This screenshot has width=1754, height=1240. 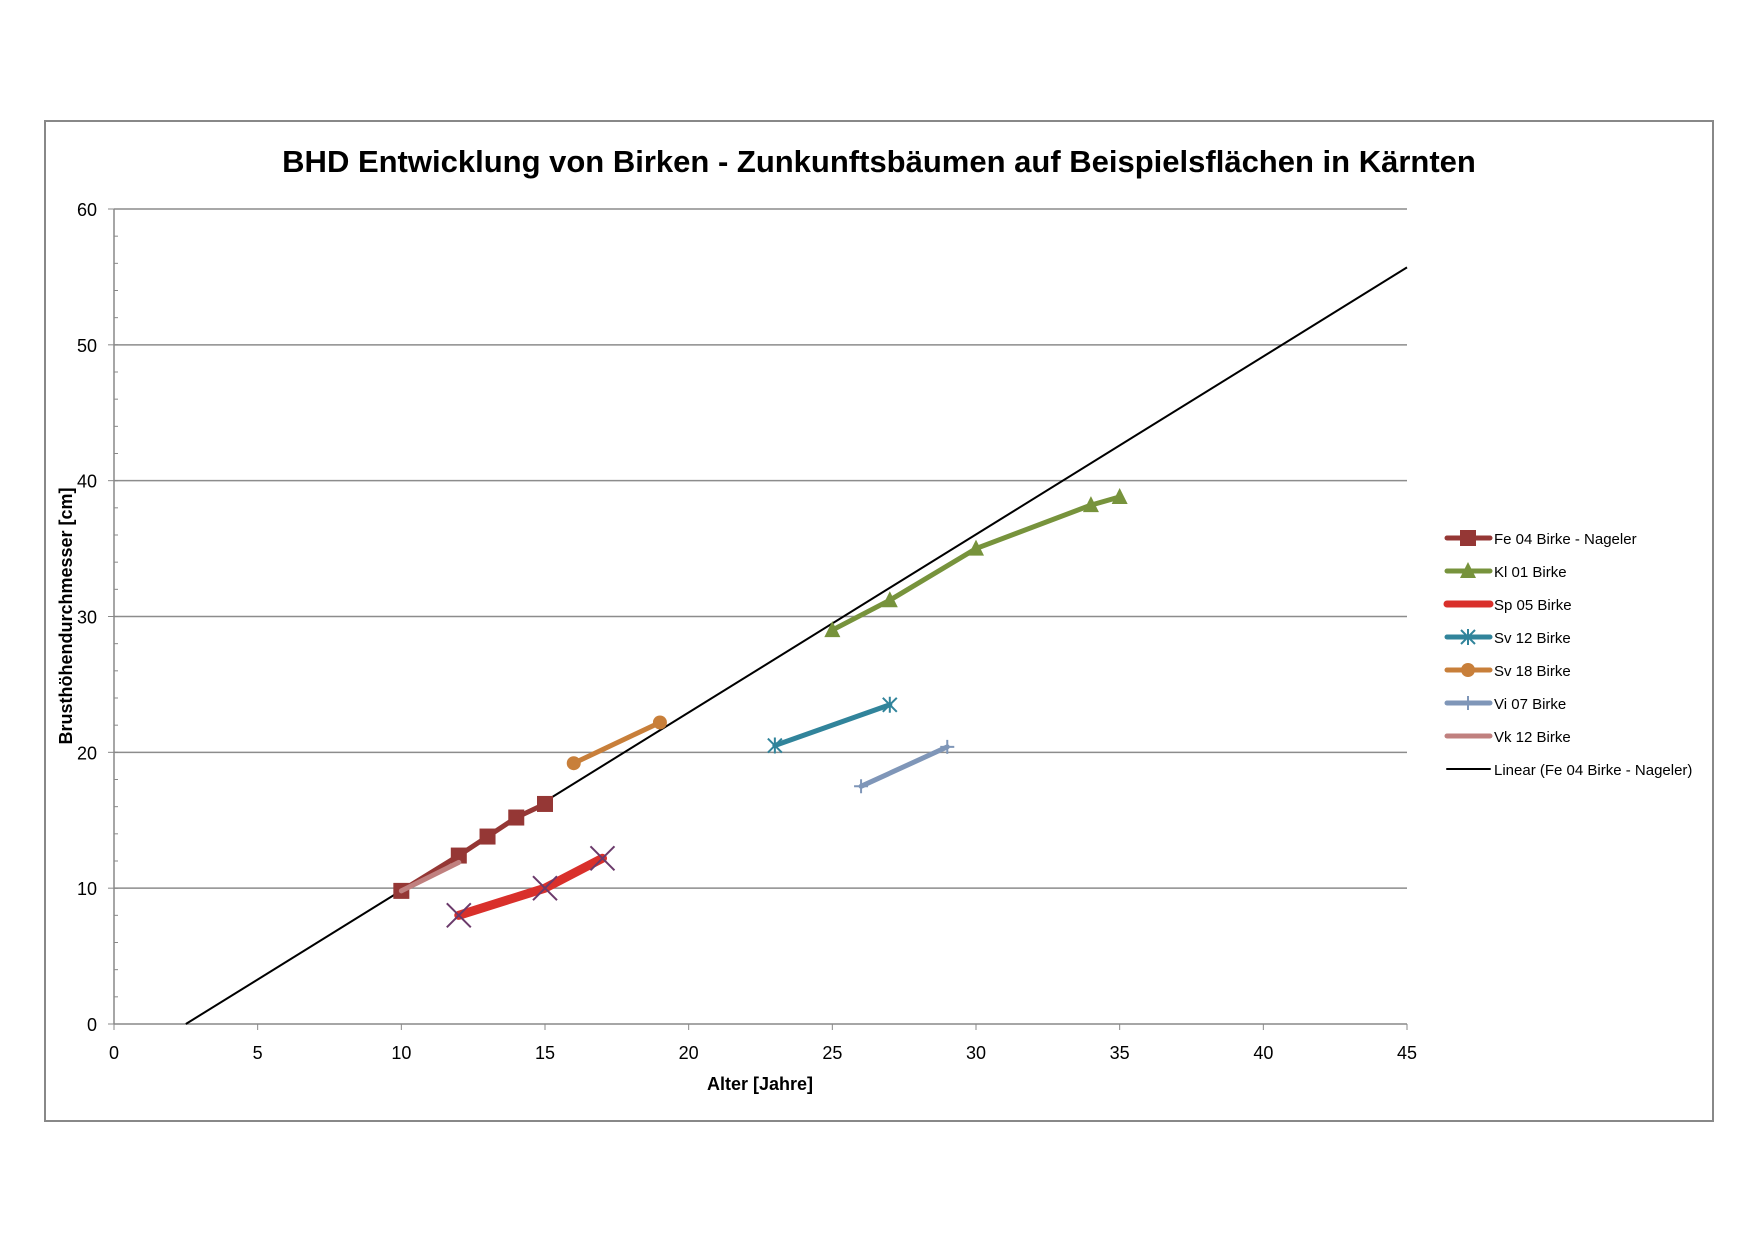 What do you see at coordinates (976, 1053) in the screenshot?
I see `x-tick-label: 30` at bounding box center [976, 1053].